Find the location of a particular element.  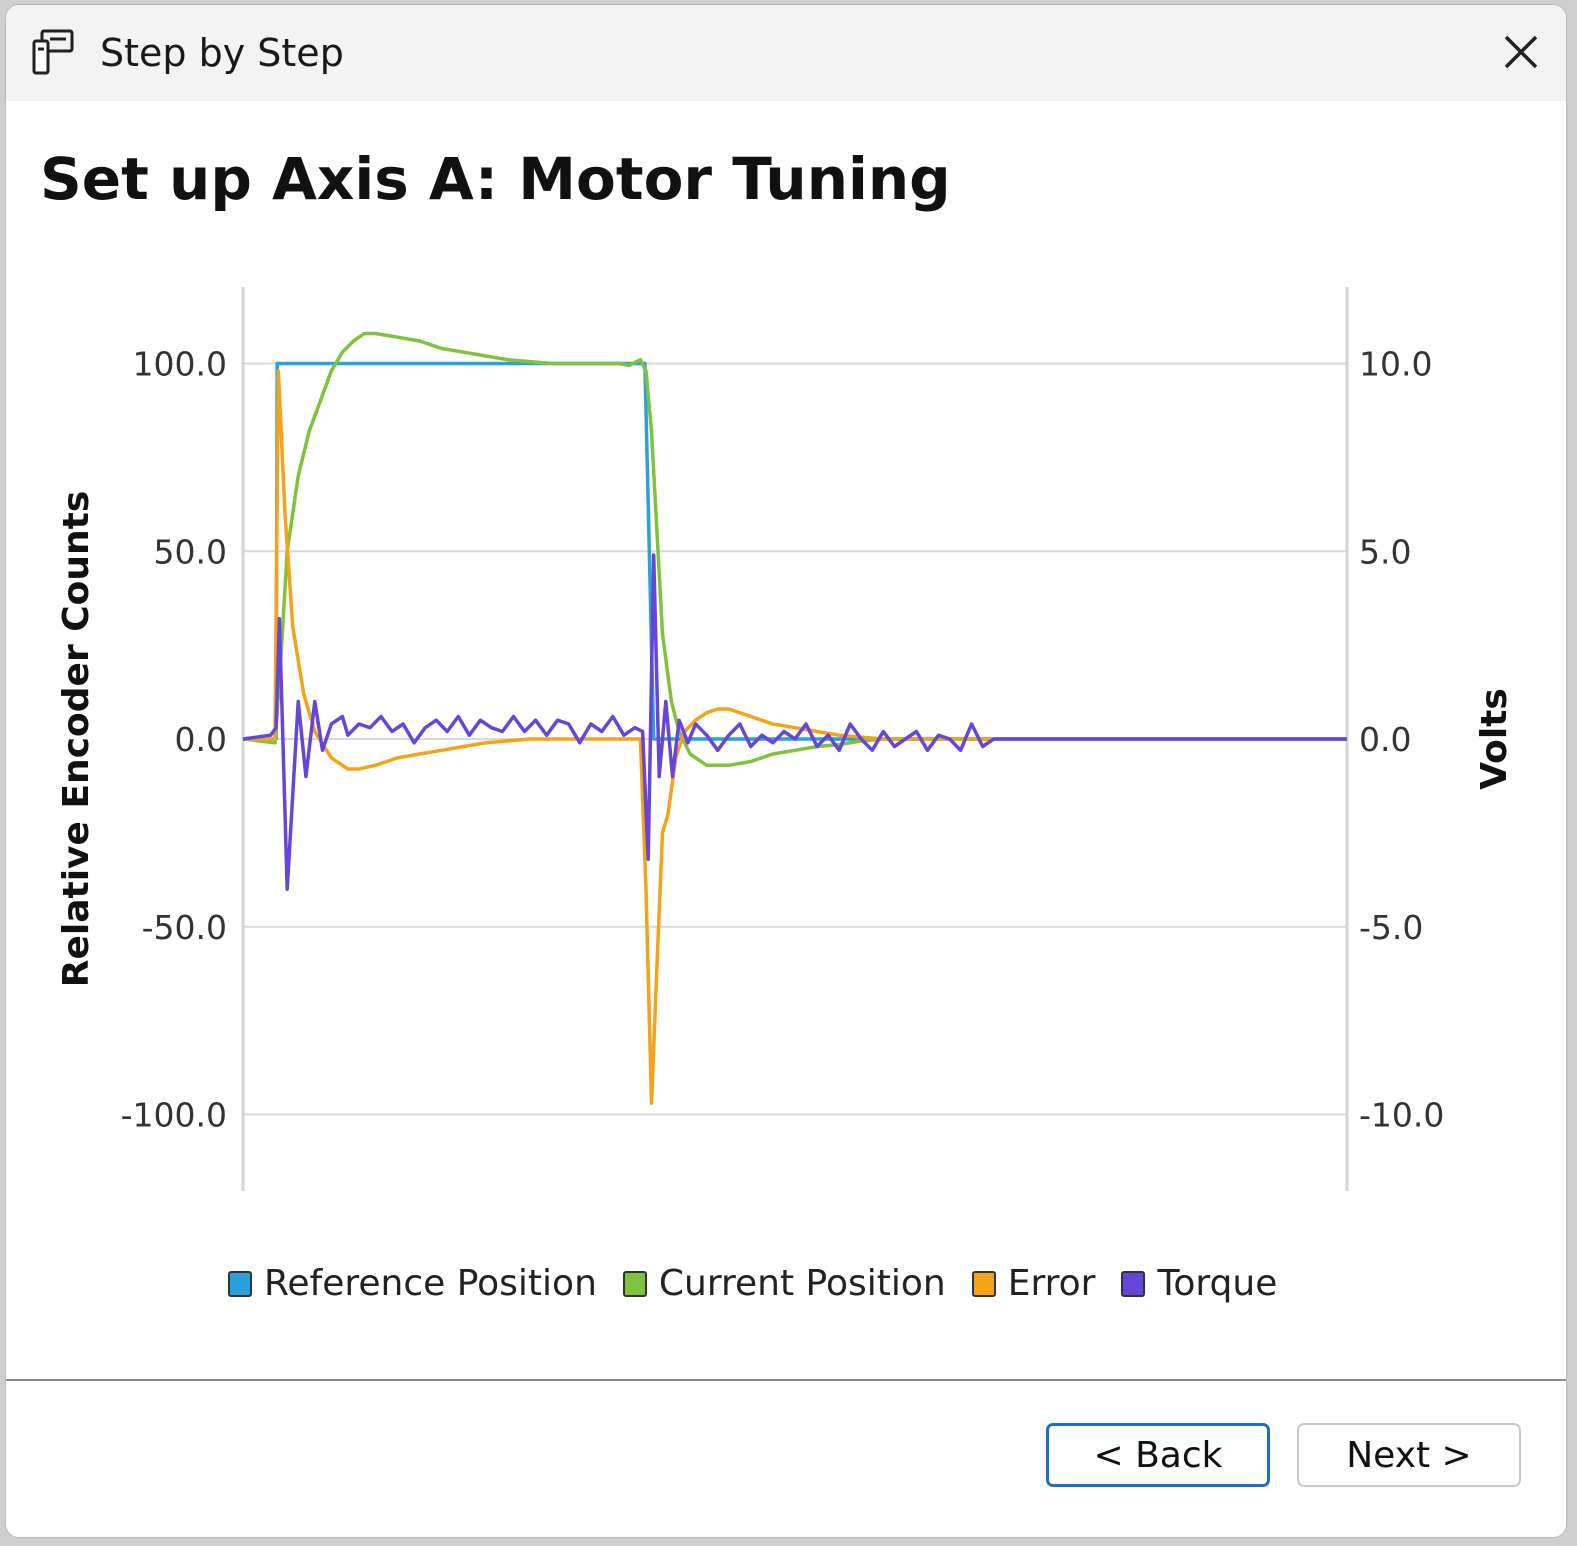

y-tick-label: 100.0 is located at coordinates (180, 364).